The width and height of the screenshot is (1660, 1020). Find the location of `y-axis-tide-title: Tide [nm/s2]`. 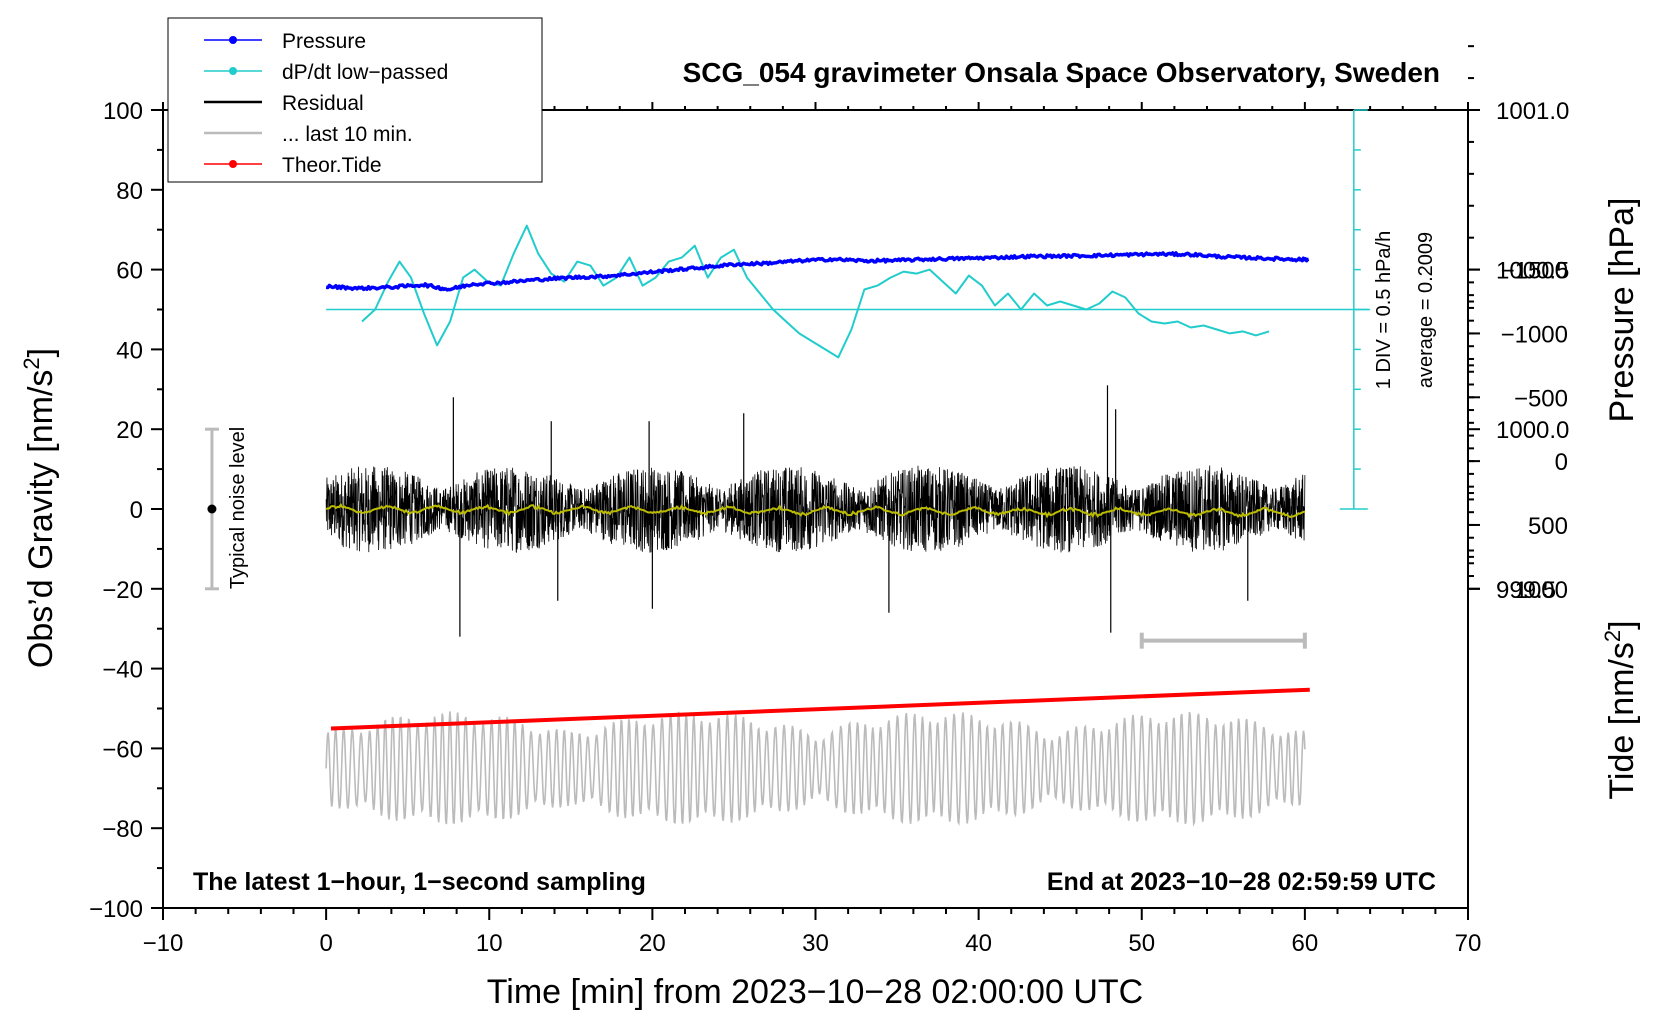

y-axis-tide-title: Tide [nm/s2] is located at coordinates (1620, 709).